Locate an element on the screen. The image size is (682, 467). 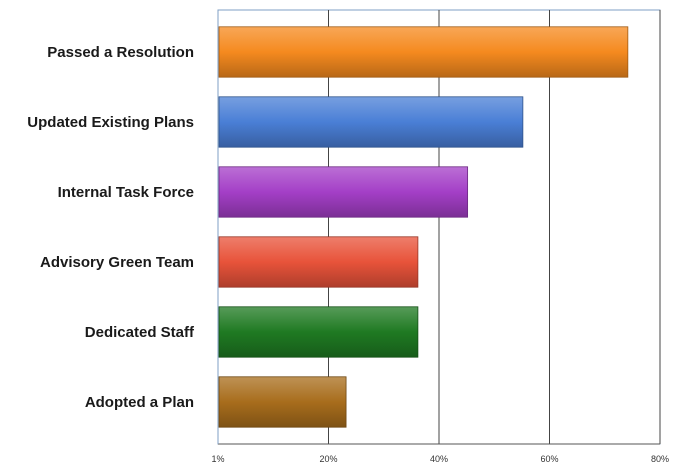
x-tick-label-3: 60% is located at coordinates (549, 459).